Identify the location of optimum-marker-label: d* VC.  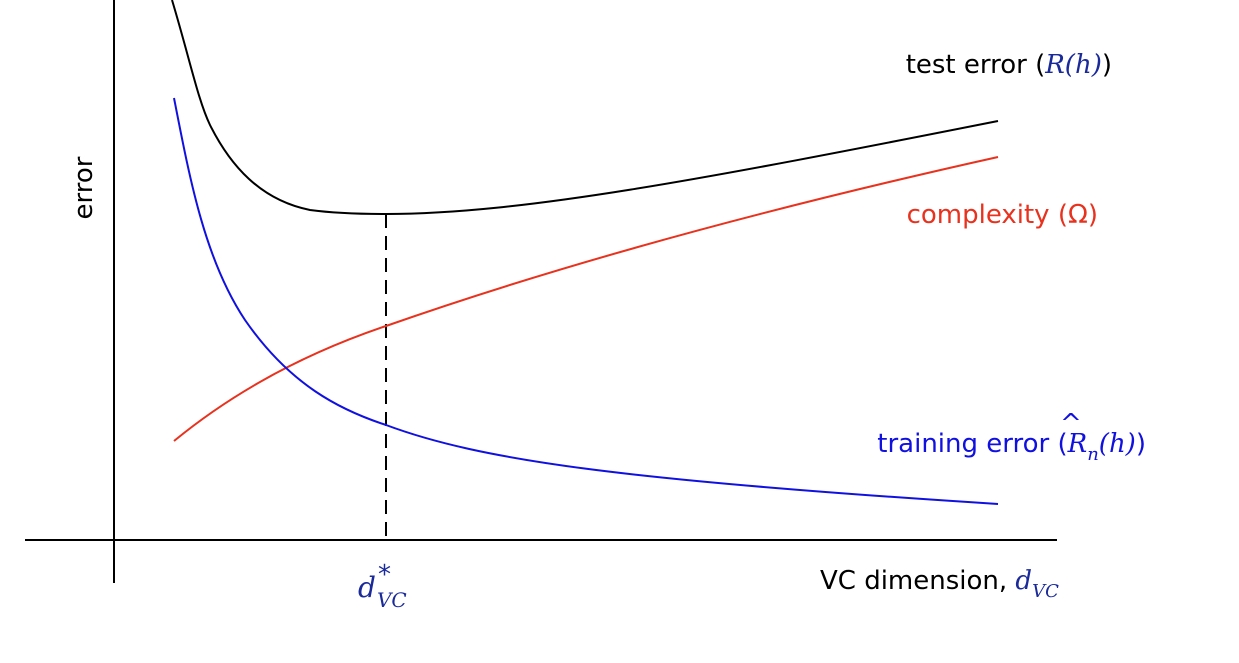
(382, 586).